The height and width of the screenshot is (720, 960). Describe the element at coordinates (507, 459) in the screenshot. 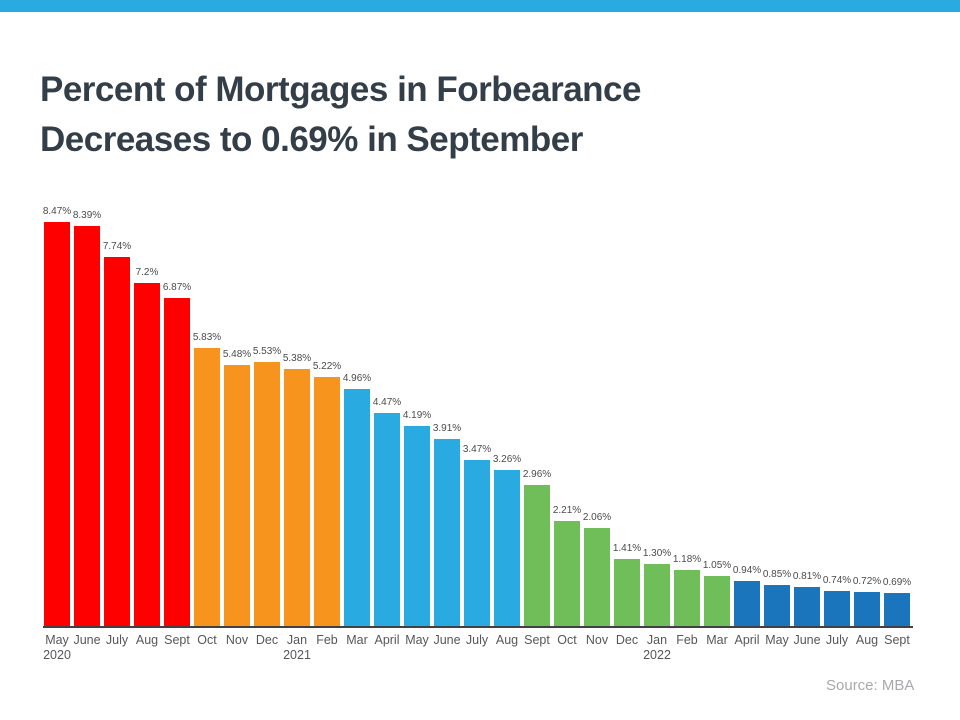

I see `bar-value-label: 3.26%` at that location.